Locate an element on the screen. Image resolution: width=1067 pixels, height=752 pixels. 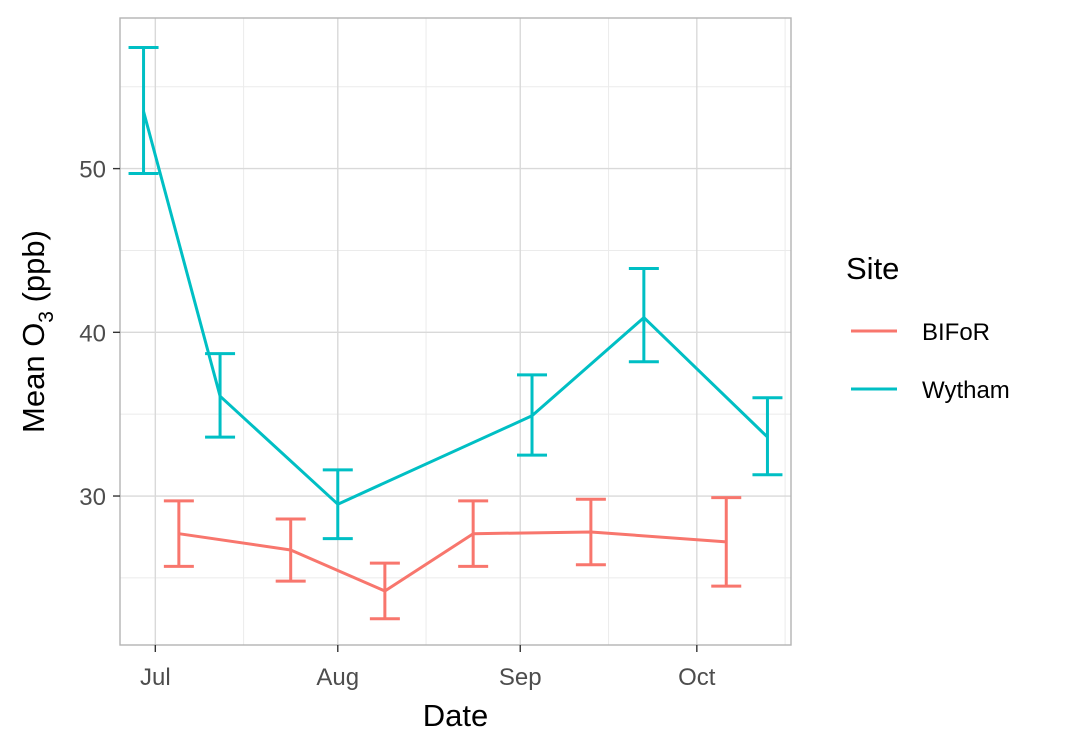
y-axis-title-subscript: 3 is located at coordinates (46, 317).